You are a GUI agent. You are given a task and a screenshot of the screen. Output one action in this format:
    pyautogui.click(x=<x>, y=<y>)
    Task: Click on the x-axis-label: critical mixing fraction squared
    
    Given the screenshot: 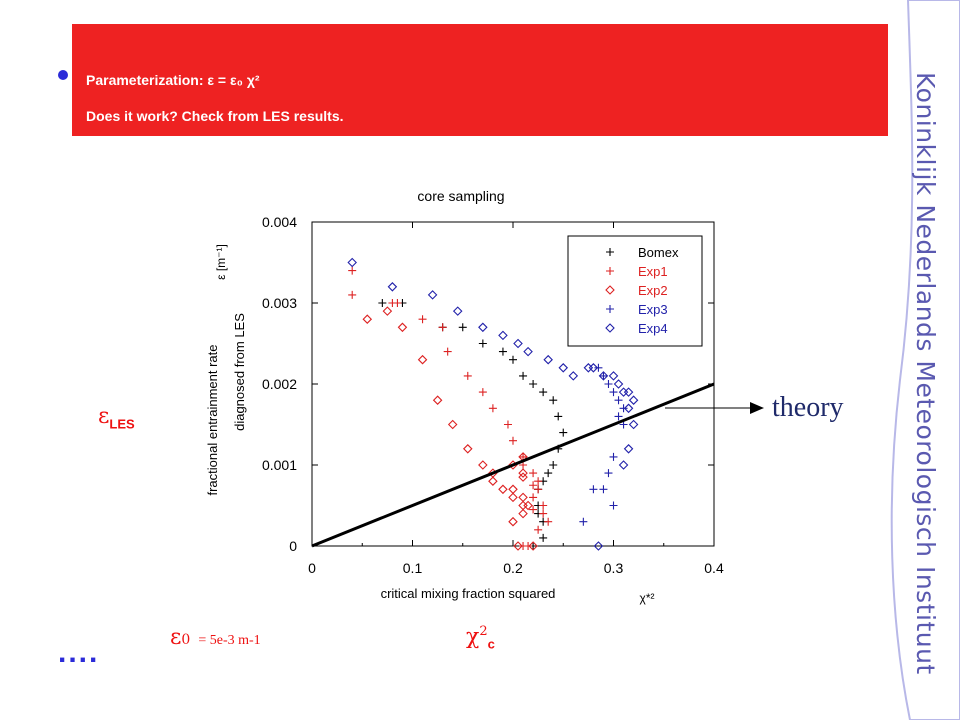 What is the action you would take?
    pyautogui.click(x=468, y=593)
    